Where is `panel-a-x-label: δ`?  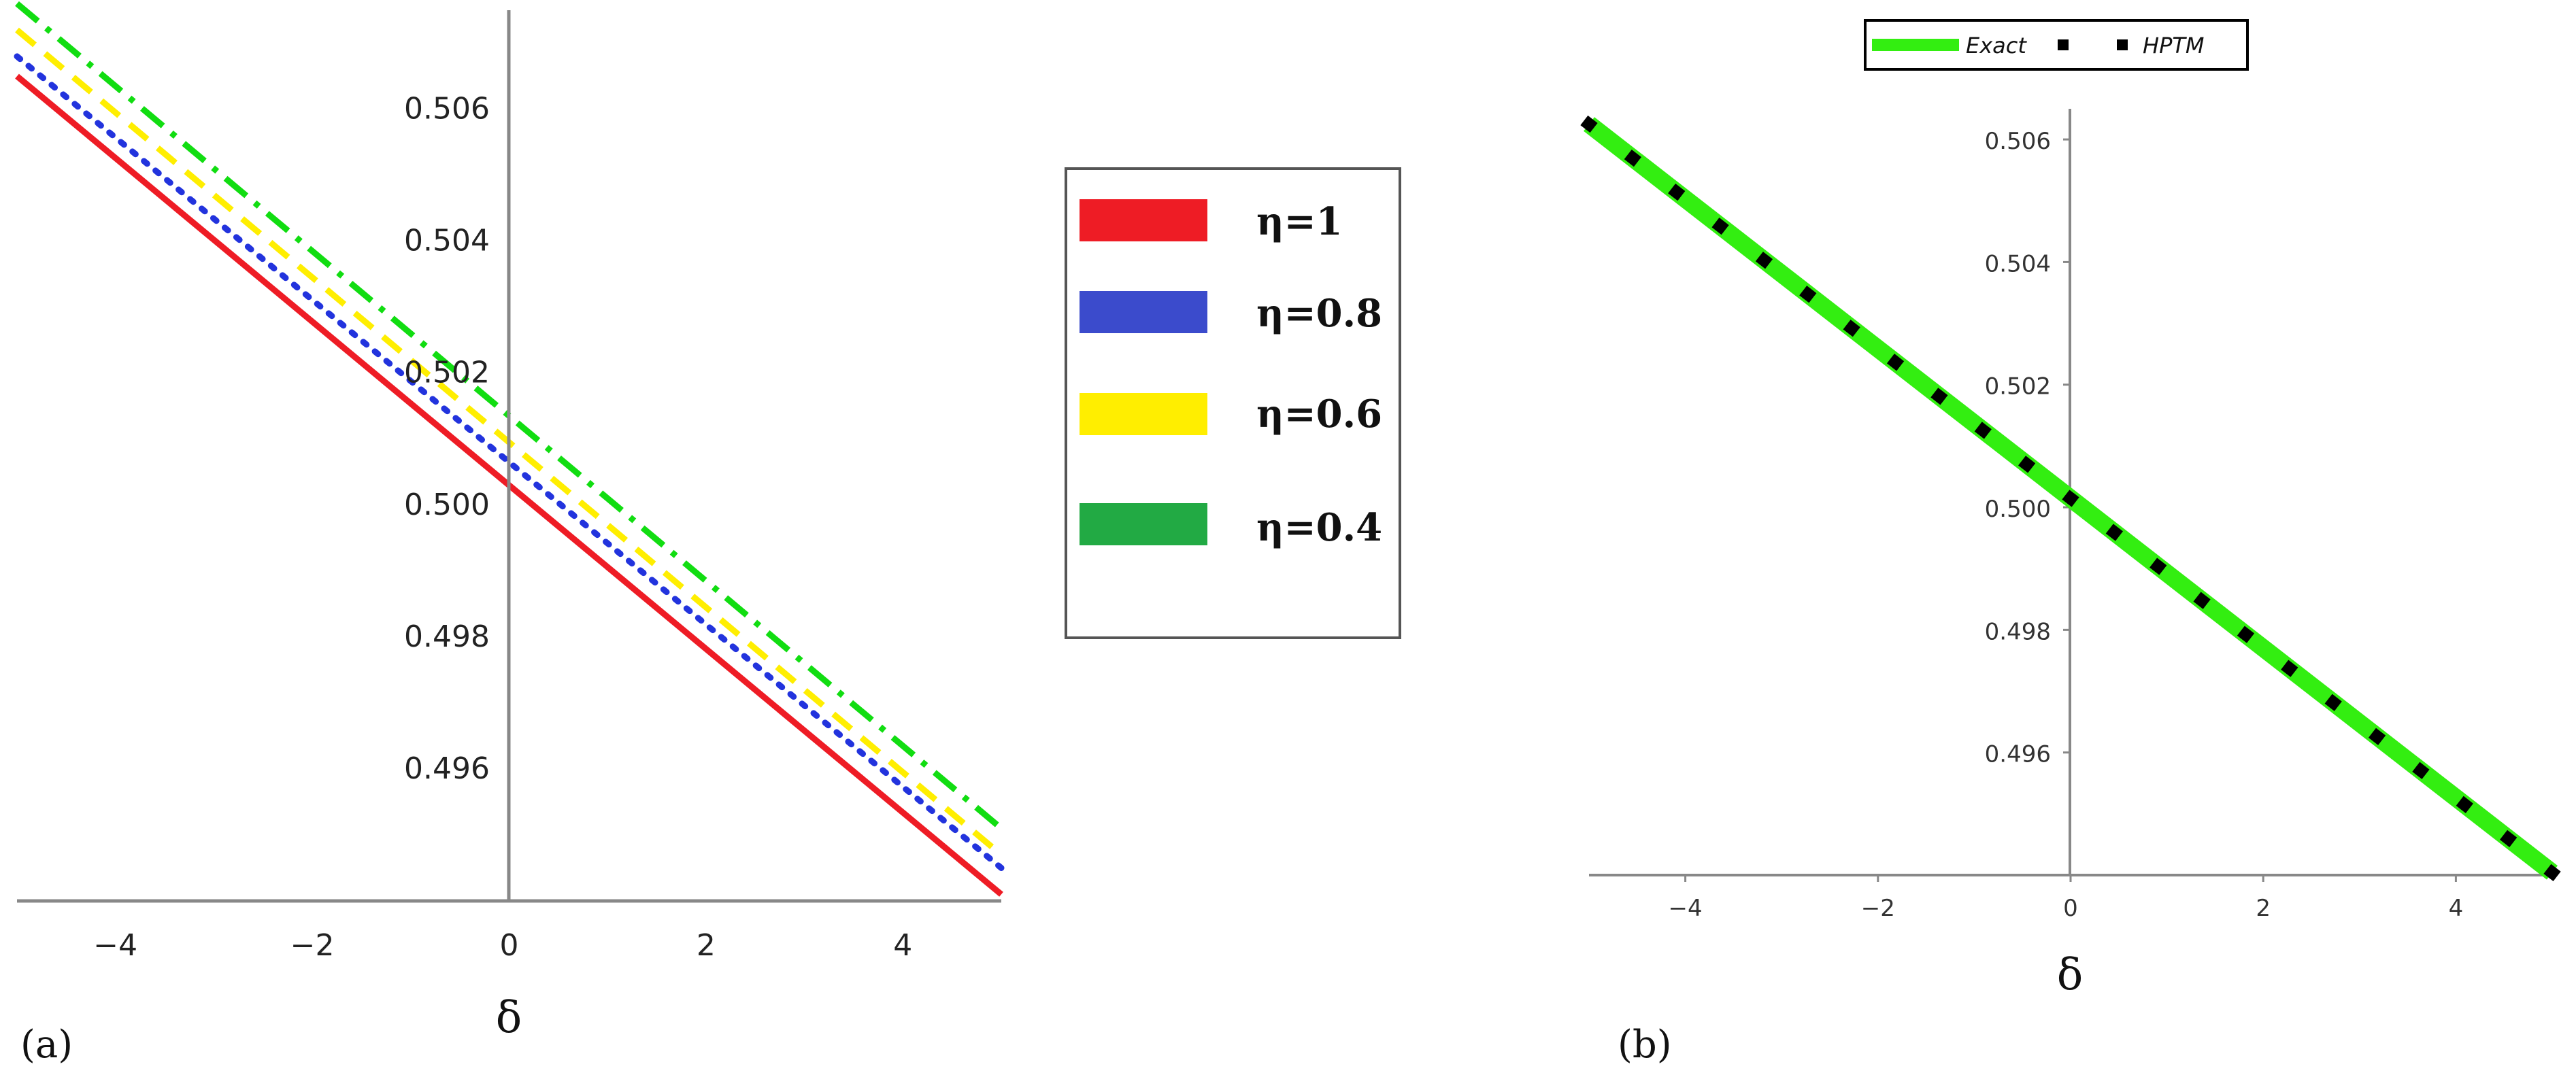 panel-a-x-label: δ is located at coordinates (509, 1018).